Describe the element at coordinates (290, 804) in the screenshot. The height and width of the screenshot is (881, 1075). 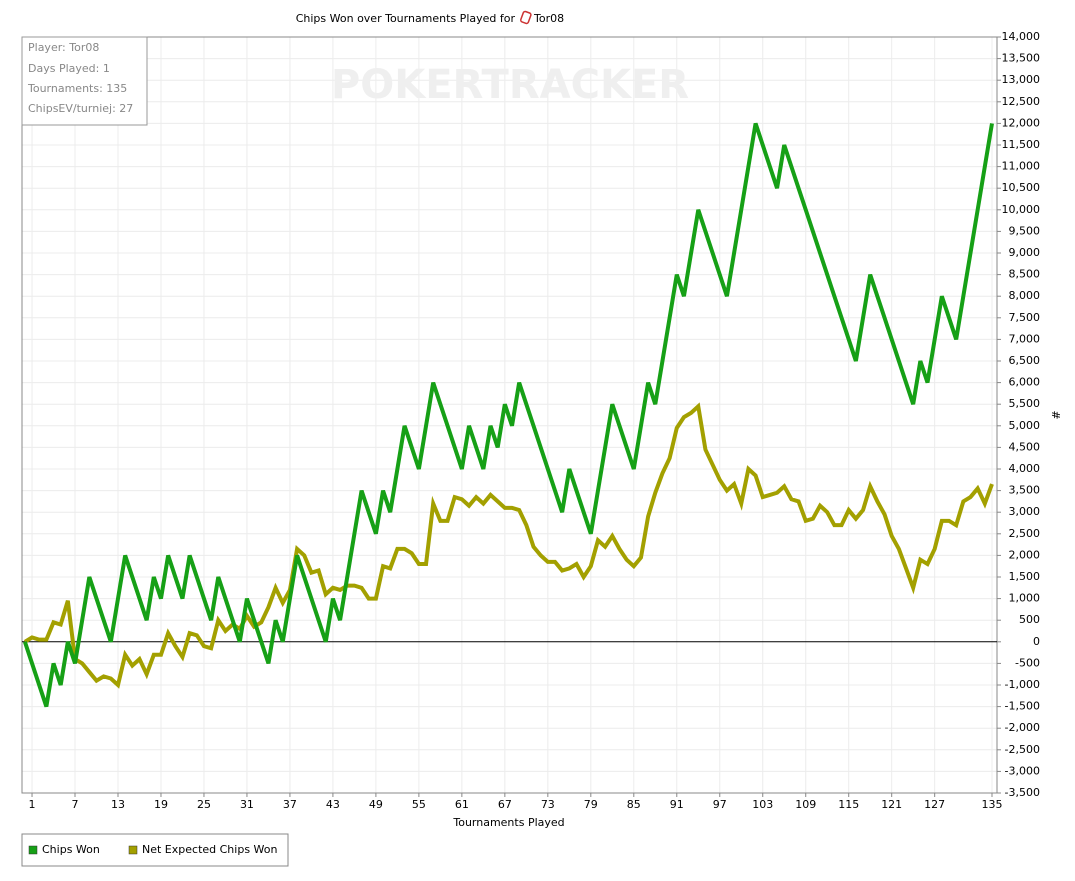
I see `x-tick-label: 37` at that location.